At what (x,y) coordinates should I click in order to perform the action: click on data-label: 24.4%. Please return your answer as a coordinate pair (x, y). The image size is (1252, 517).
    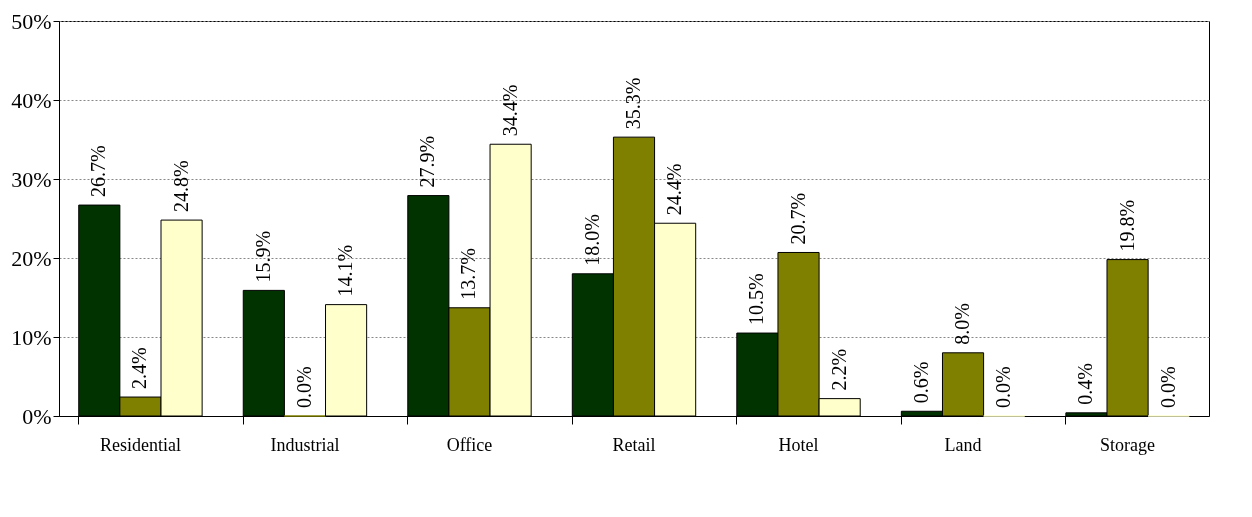
    Looking at the image, I should click on (674, 189).